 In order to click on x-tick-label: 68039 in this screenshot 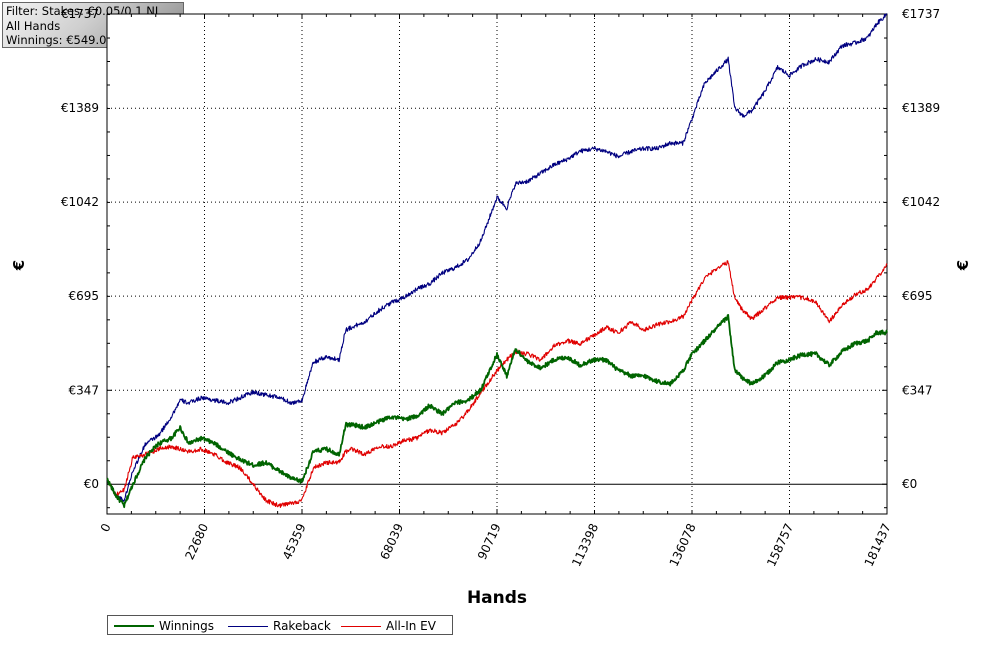, I will do `click(391, 541)`.